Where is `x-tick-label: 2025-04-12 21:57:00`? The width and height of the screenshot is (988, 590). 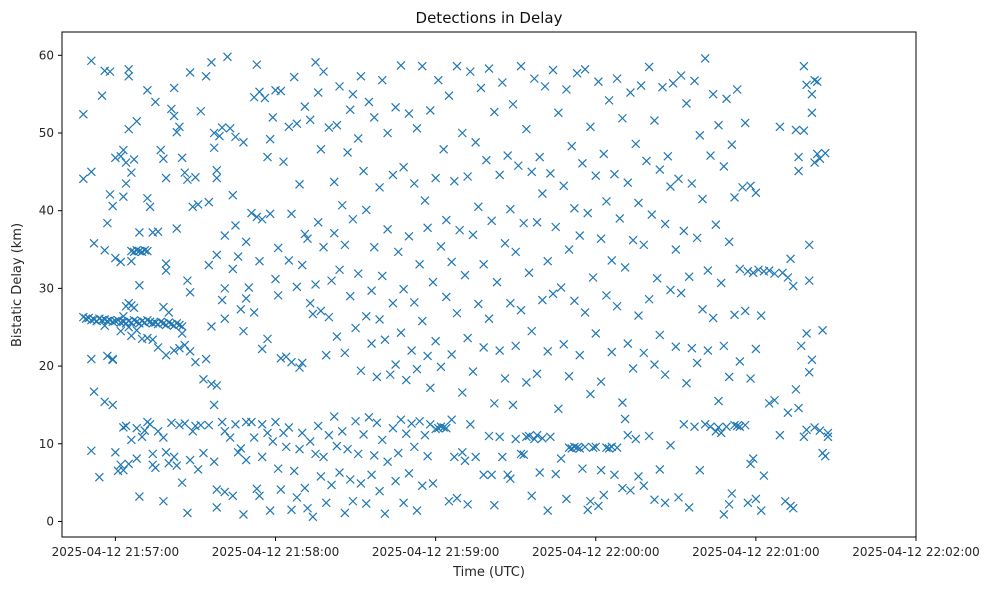 x-tick-label: 2025-04-12 21:57:00 is located at coordinates (115, 552).